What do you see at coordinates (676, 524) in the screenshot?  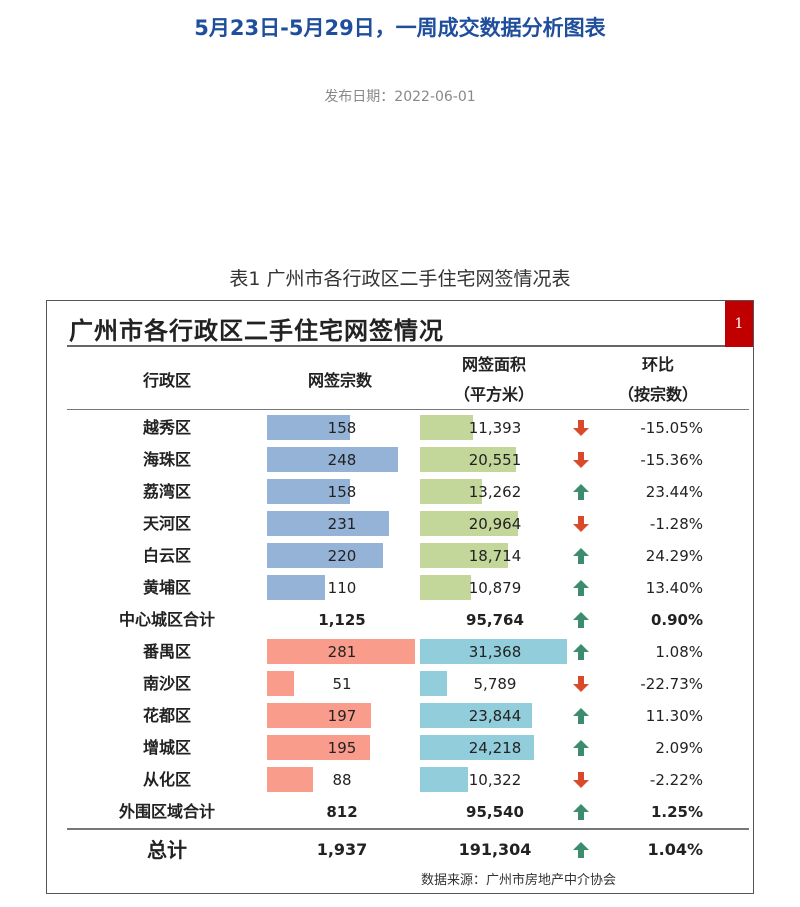 I see `change-value: -1.28%` at bounding box center [676, 524].